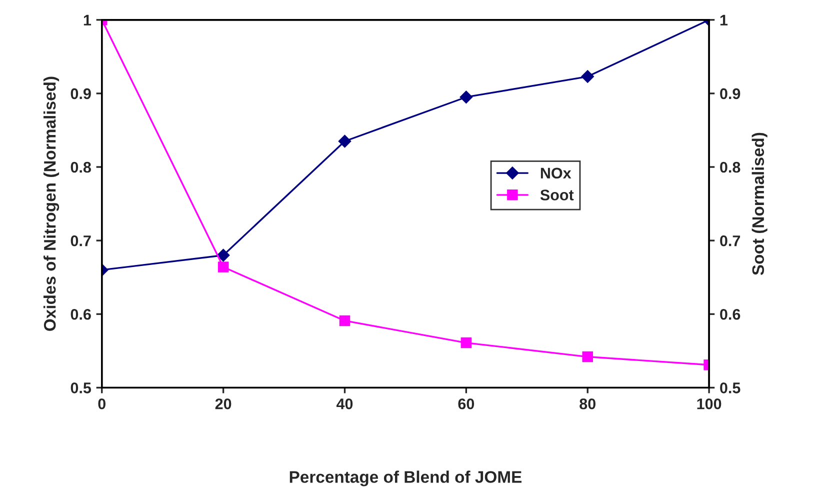 The width and height of the screenshot is (815, 497). I want to click on x-tick-label: 20, so click(223, 404).